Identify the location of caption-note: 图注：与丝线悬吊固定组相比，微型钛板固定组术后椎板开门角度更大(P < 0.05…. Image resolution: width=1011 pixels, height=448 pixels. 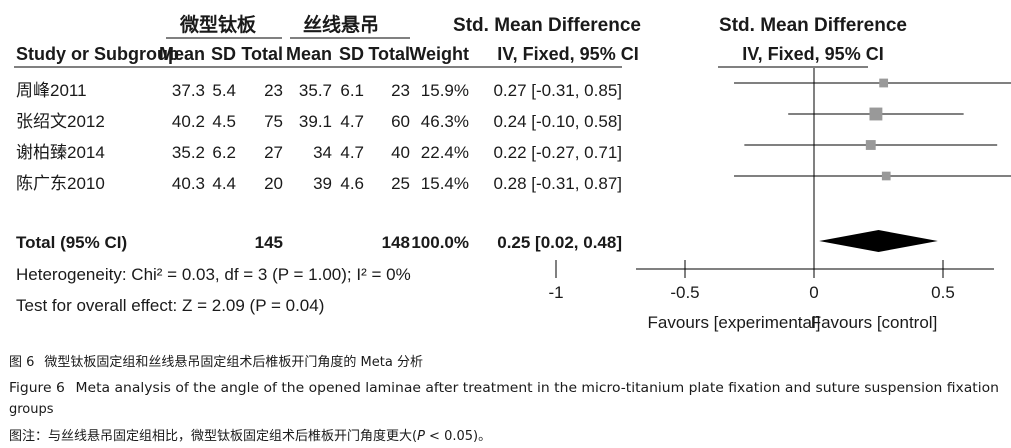
(250, 436).